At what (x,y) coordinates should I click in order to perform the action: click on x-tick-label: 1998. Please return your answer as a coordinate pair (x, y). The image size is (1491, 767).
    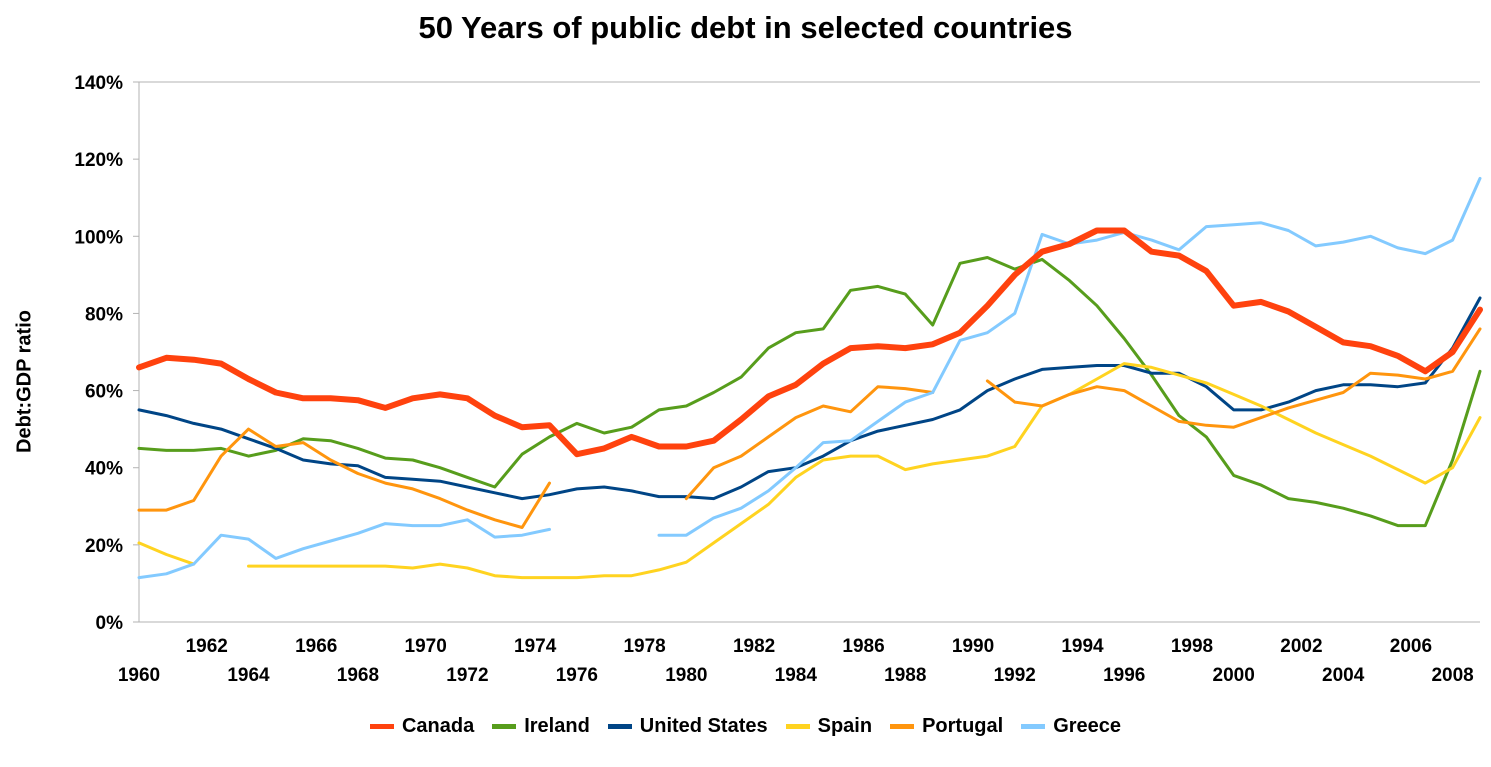
    Looking at the image, I should click on (1192, 646).